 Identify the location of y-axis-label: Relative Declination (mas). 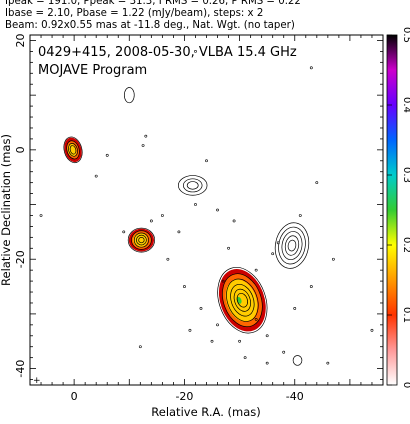
(6, 210).